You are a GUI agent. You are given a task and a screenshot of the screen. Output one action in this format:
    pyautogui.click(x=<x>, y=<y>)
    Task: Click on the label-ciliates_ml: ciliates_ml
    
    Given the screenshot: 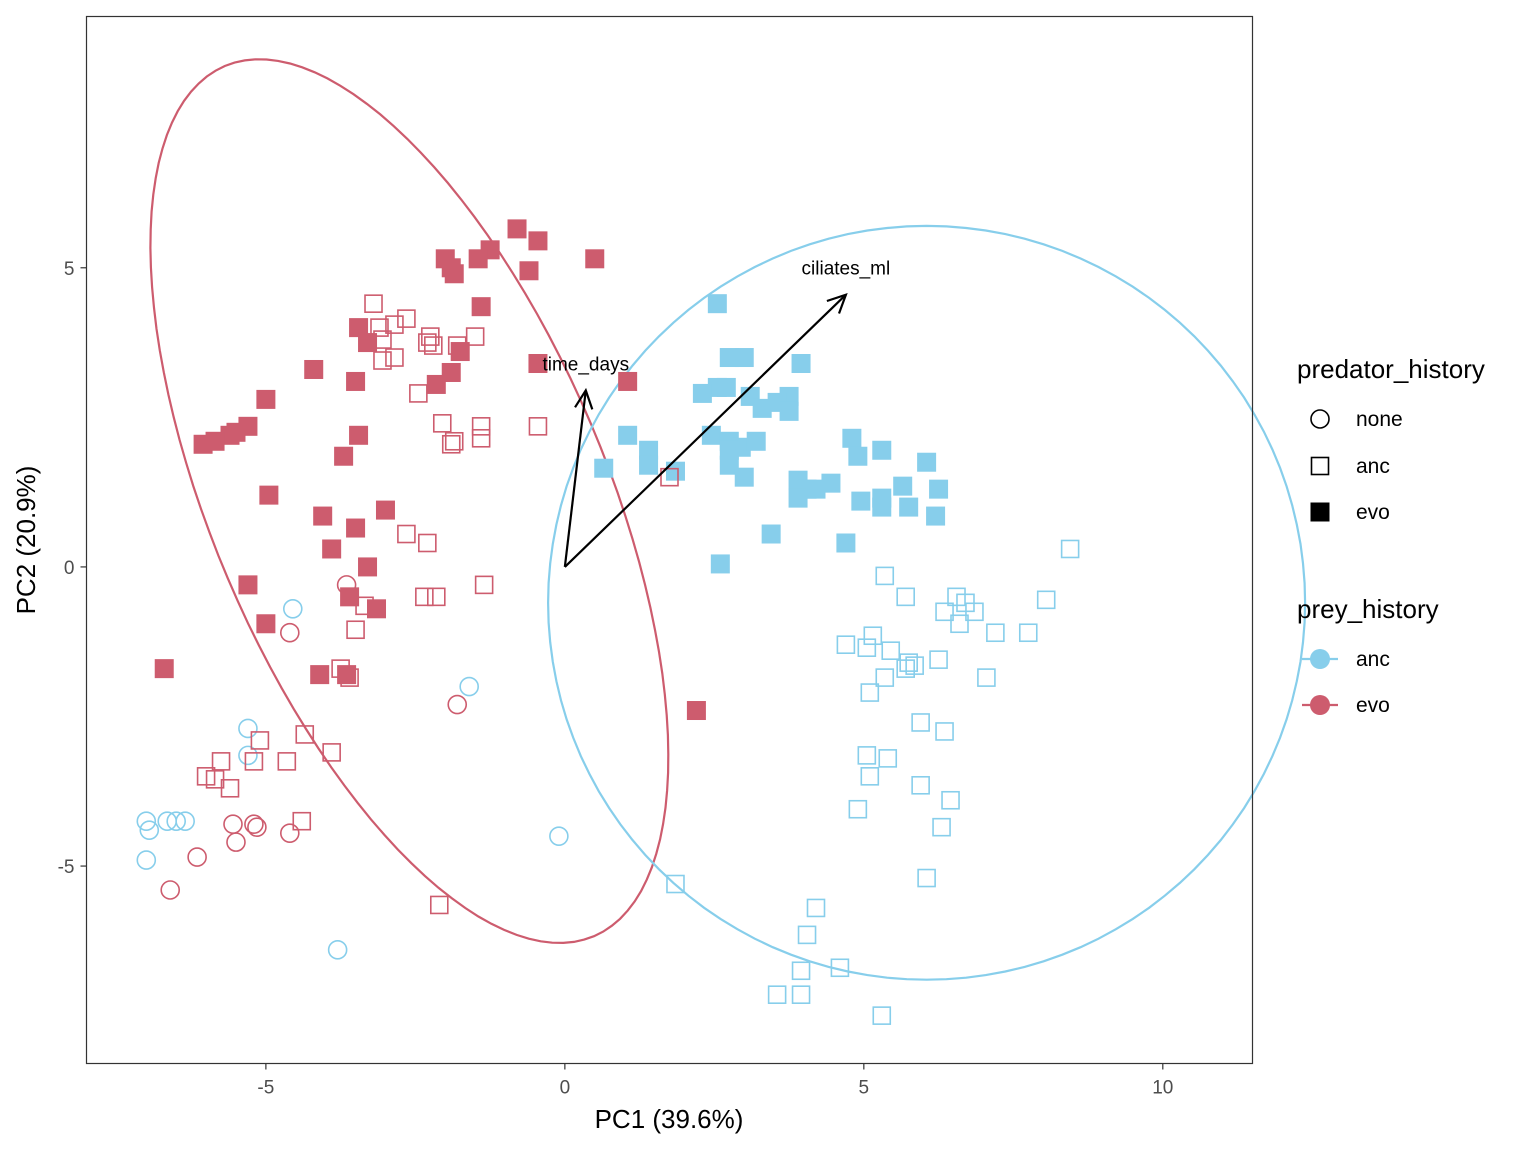 What is the action you would take?
    pyautogui.click(x=846, y=269)
    